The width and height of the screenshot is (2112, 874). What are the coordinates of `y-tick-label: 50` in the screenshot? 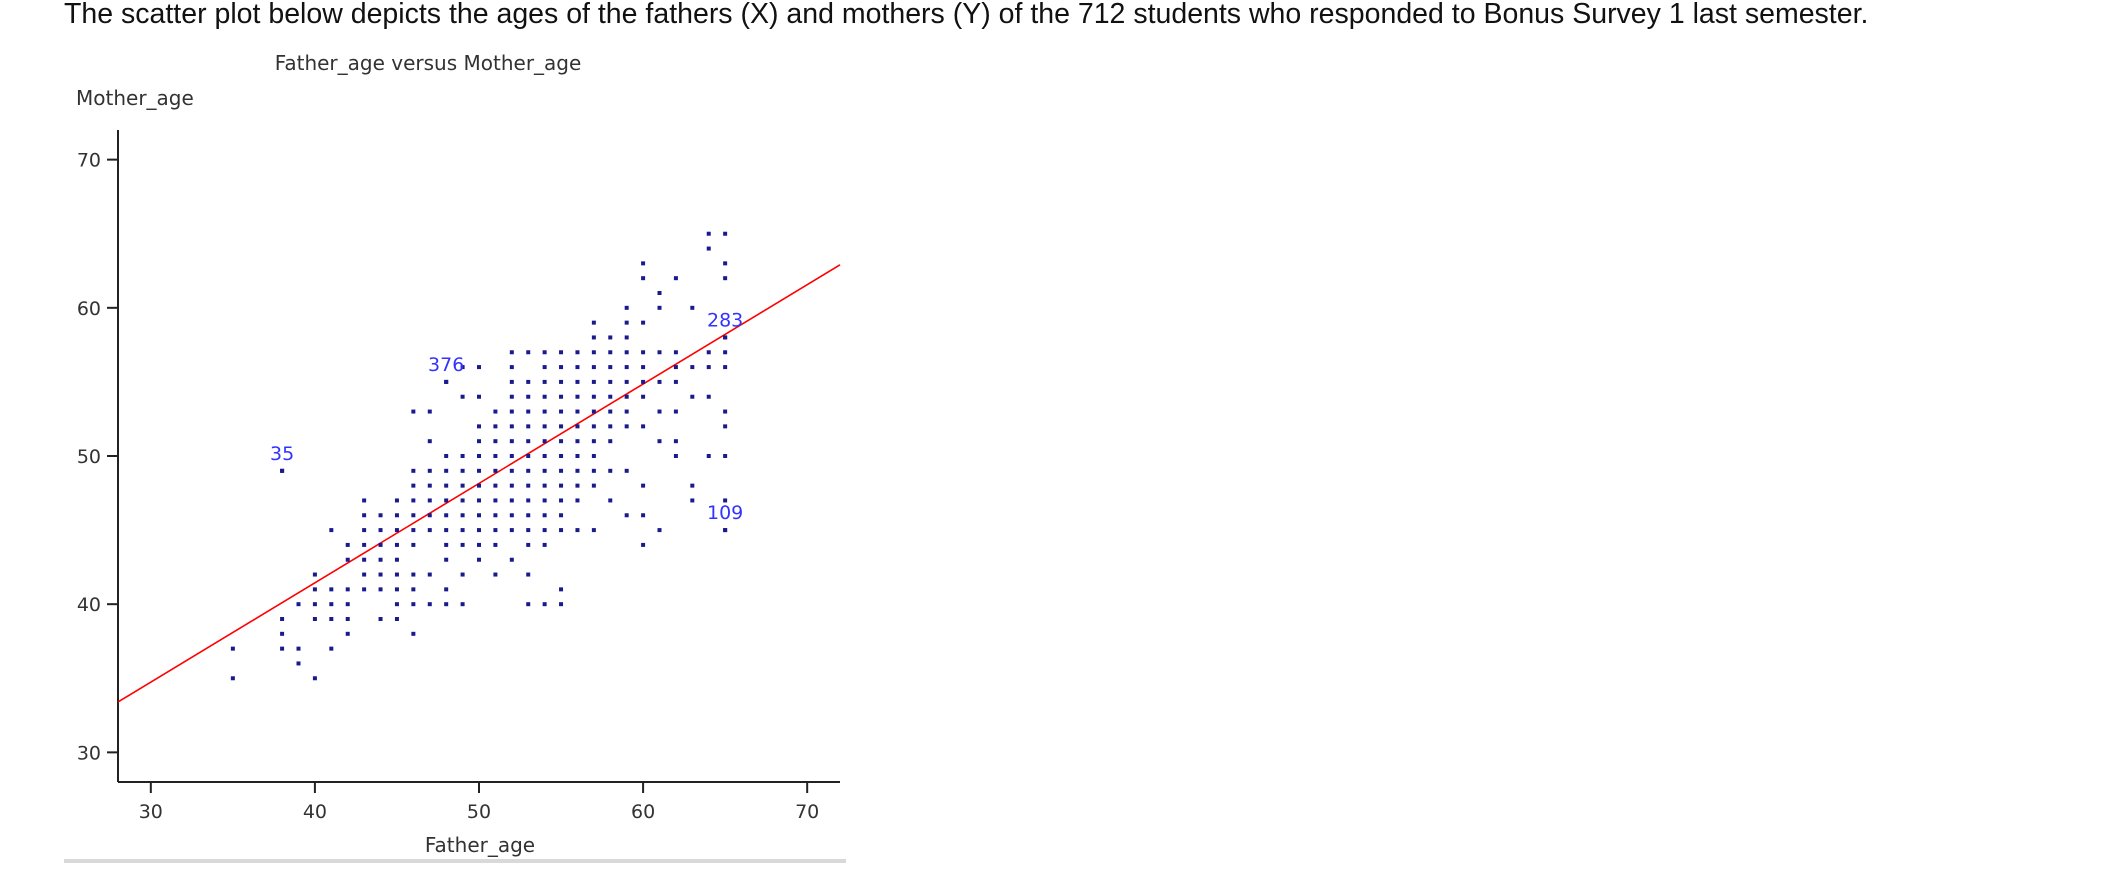 It's located at (89, 457).